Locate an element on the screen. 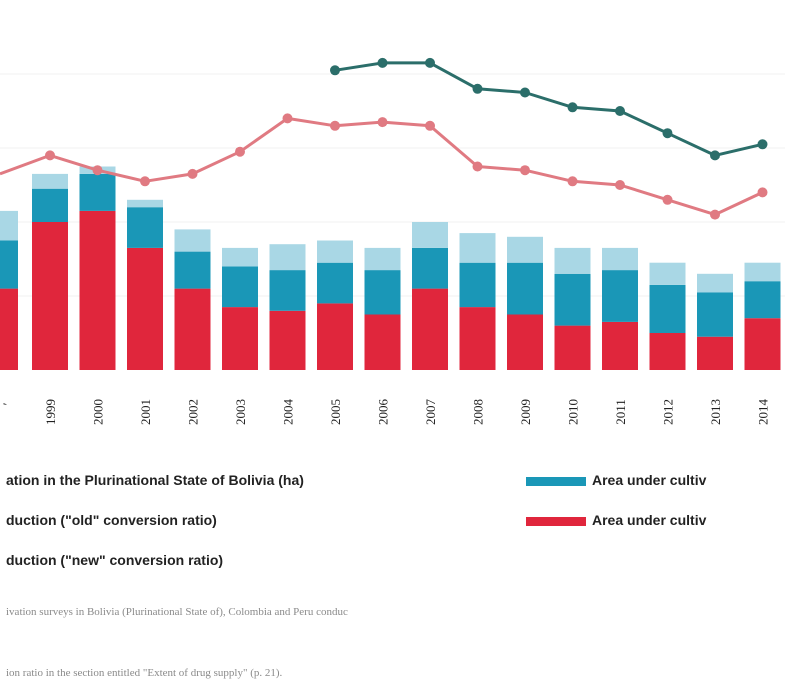 The width and height of the screenshot is (785, 686). x-tick-1999: 1999 is located at coordinates (50, 412).